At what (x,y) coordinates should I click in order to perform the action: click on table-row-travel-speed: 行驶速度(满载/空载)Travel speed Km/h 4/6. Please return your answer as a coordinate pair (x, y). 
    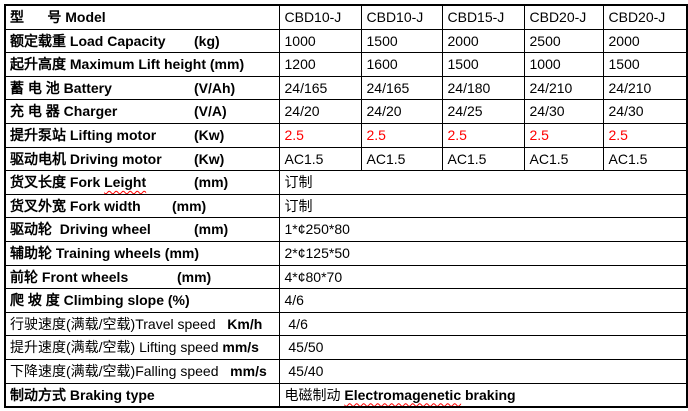
    Looking at the image, I should click on (346, 324).